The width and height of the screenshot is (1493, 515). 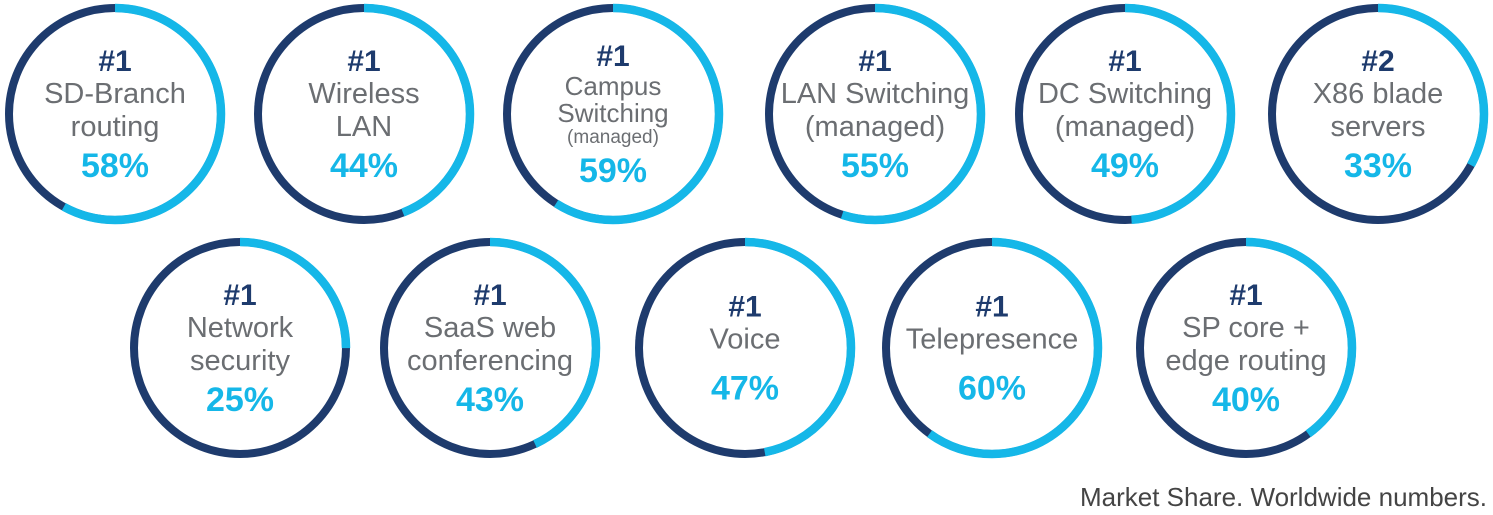 What do you see at coordinates (1378, 127) in the screenshot?
I see `category-label-line: servers` at bounding box center [1378, 127].